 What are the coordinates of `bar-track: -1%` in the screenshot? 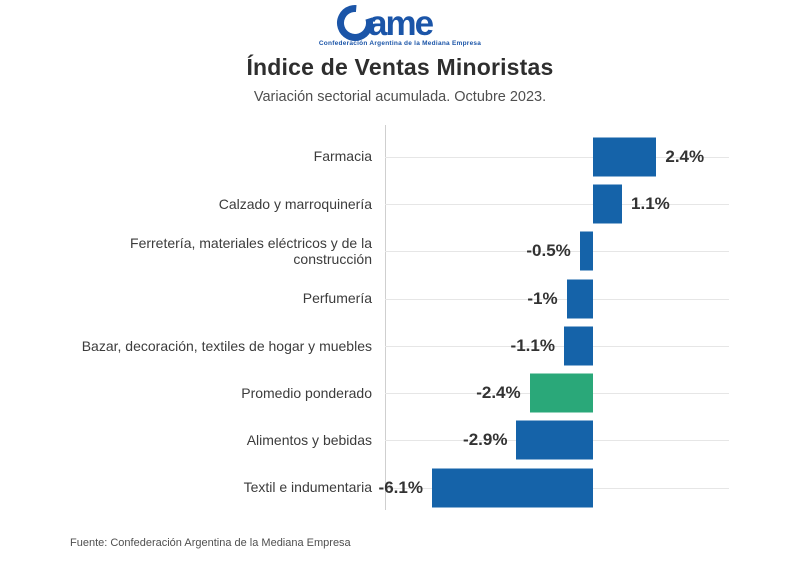 It's located at (592, 298).